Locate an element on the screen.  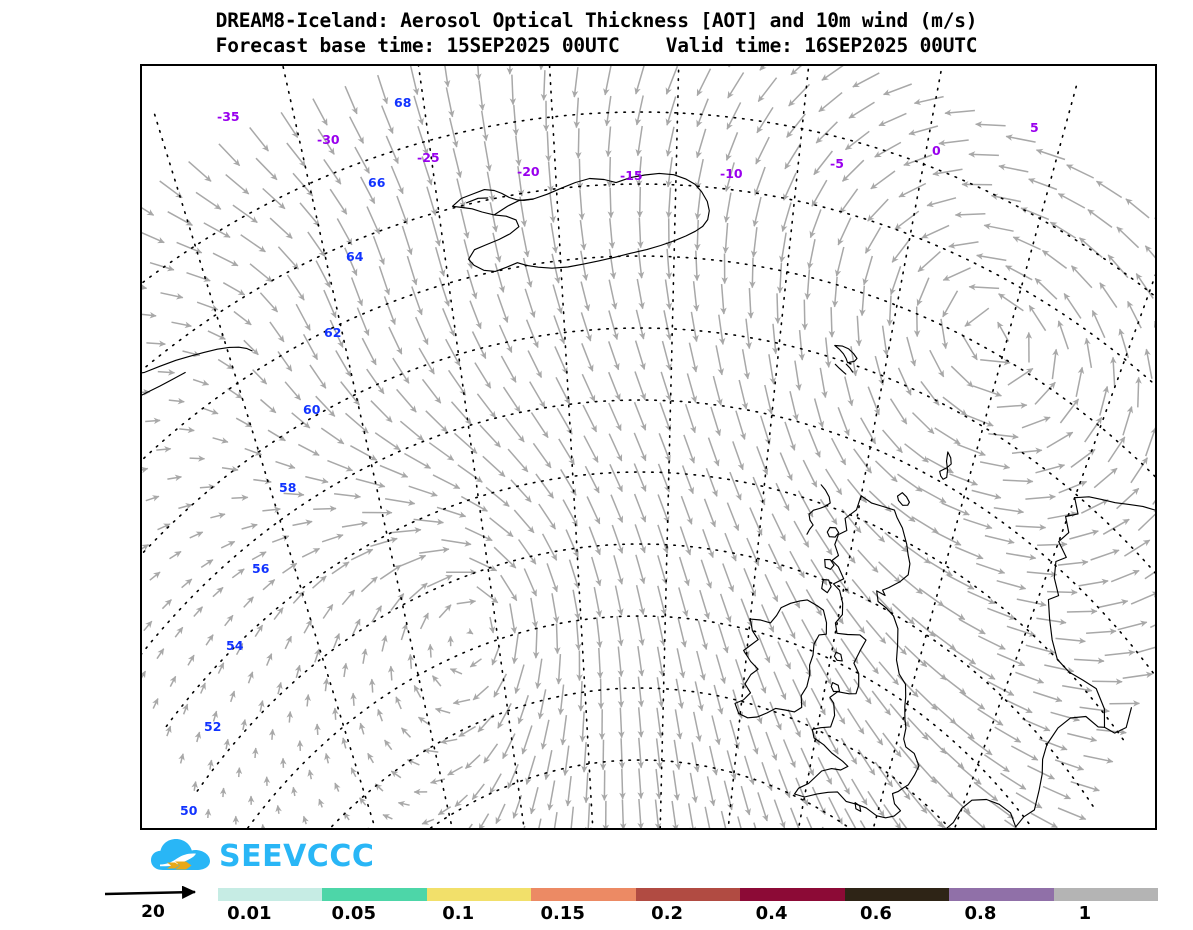
longitude-label: -10 is located at coordinates (731, 173).